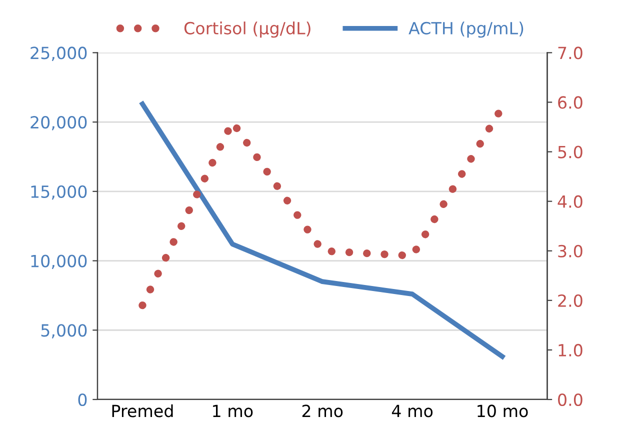 This screenshot has width=629, height=439. Describe the element at coordinates (247, 30) in the screenshot. I see `legend-label: Cortisol (µg/dL)` at that location.